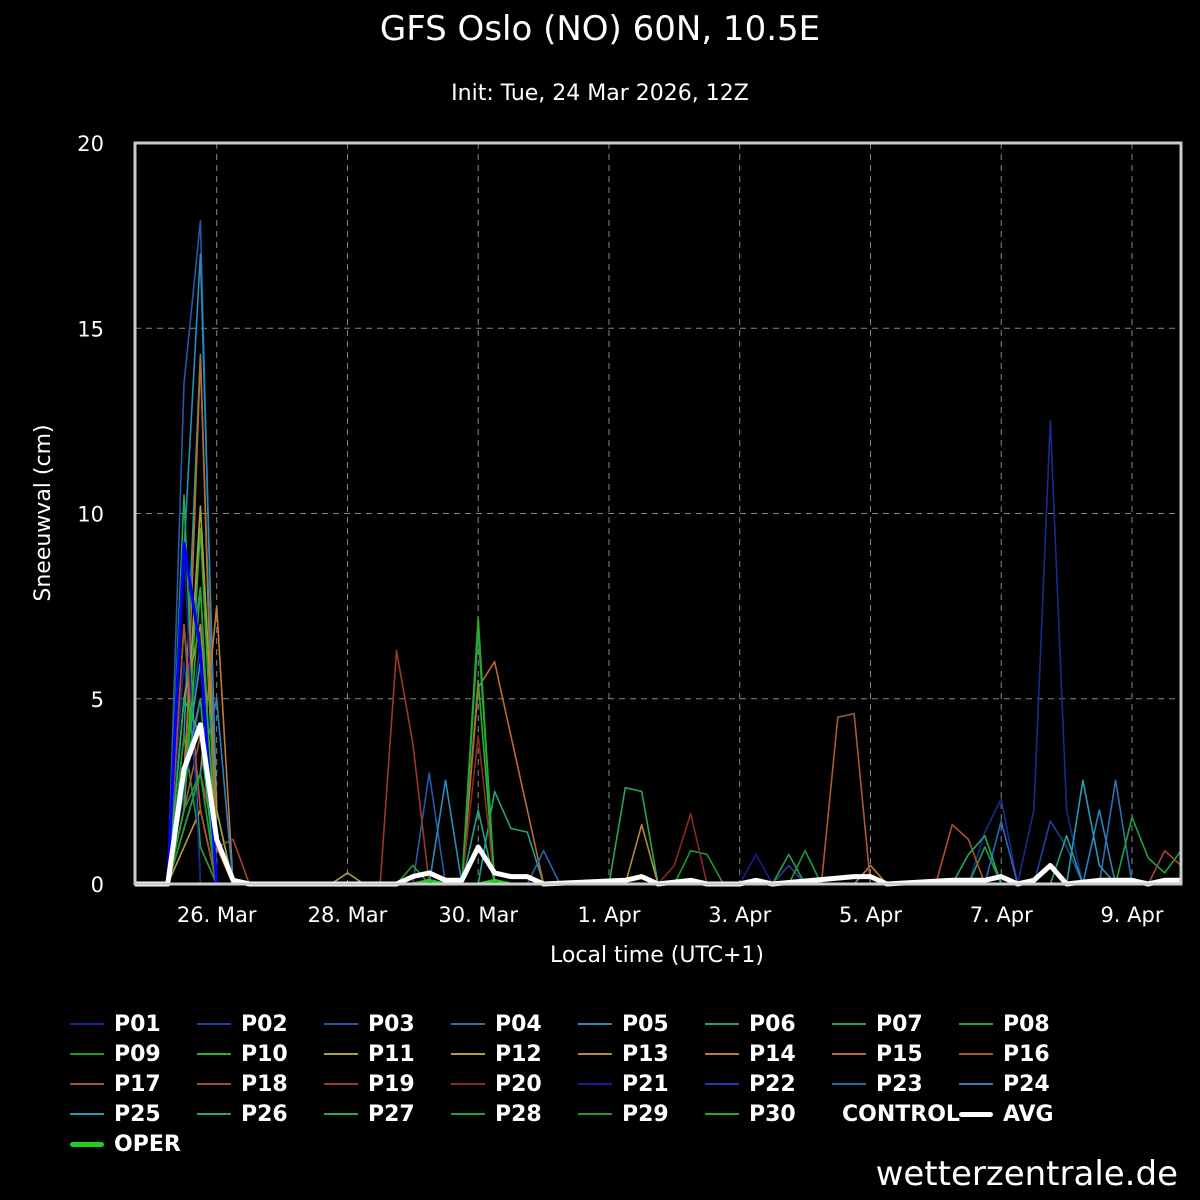 The width and height of the screenshot is (1200, 1200). I want to click on y-axis-label: Sneeuwval (cm), so click(43, 512).